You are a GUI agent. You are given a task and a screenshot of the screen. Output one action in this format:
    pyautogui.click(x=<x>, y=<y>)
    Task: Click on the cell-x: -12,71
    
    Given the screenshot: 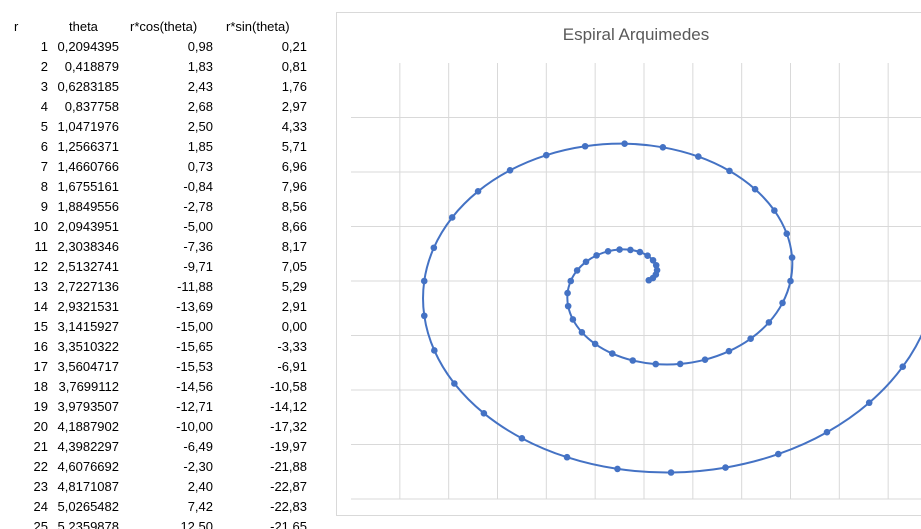 What is the action you would take?
    pyautogui.click(x=194, y=406)
    